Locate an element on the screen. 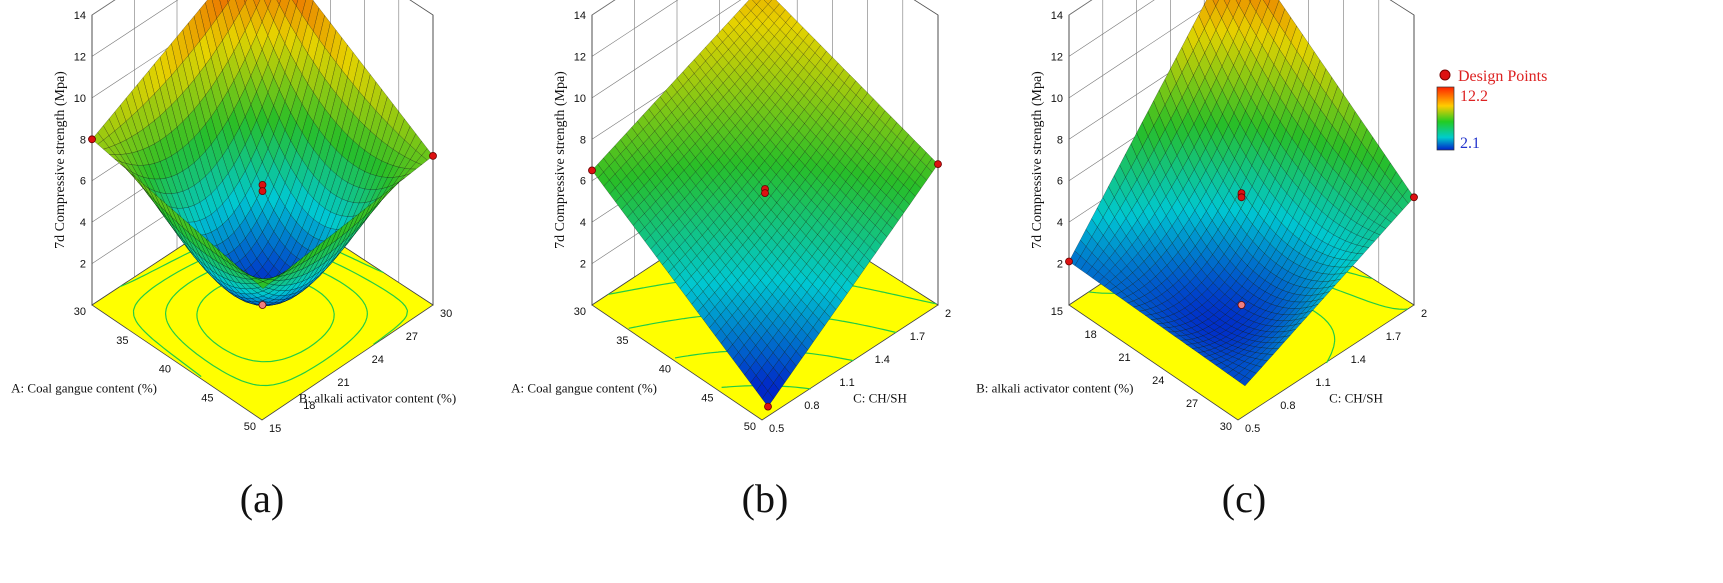 The width and height of the screenshot is (1723, 583). legend-min-label: 2.1 is located at coordinates (1470, 143).